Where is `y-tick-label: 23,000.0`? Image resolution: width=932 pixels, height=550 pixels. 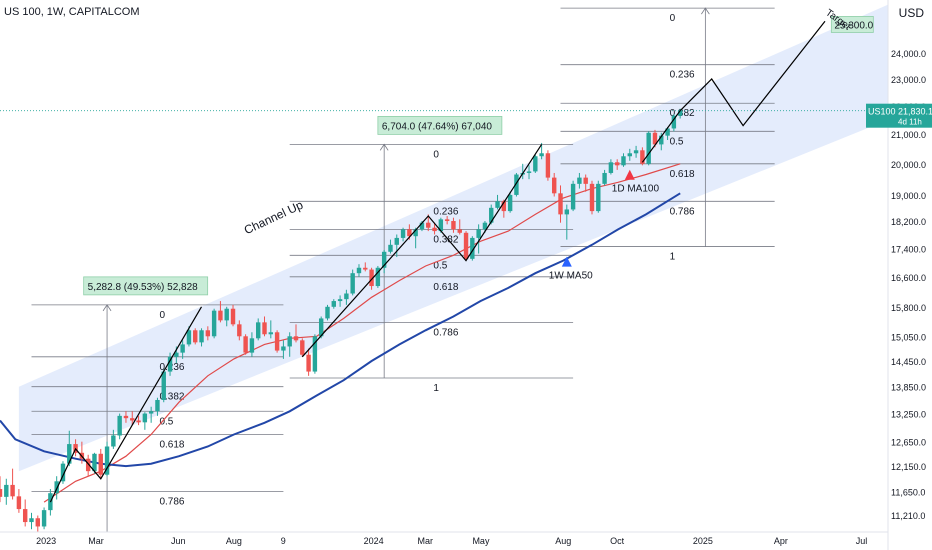
y-tick-label: 23,000.0 is located at coordinates (908, 80).